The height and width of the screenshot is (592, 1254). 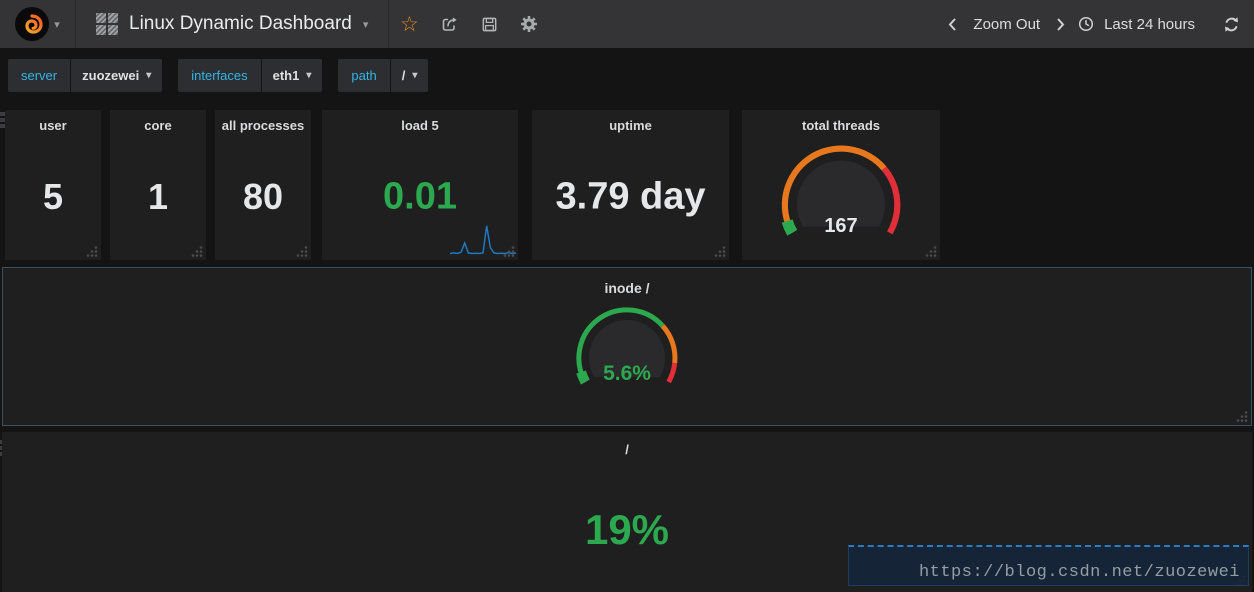 What do you see at coordinates (158, 125) in the screenshot?
I see `panel-title: core` at bounding box center [158, 125].